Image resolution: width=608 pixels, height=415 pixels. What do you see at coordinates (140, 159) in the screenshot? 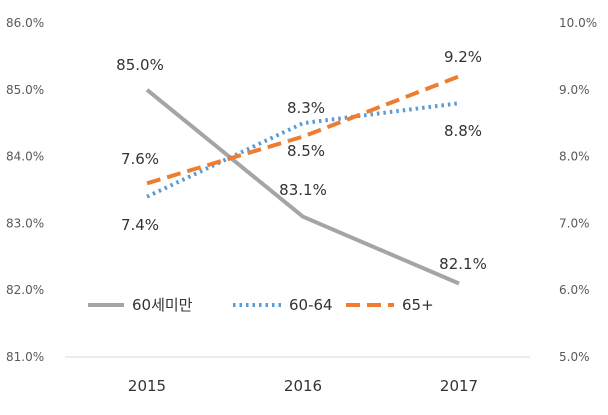
I see `data-label: 7.6%` at bounding box center [140, 159].